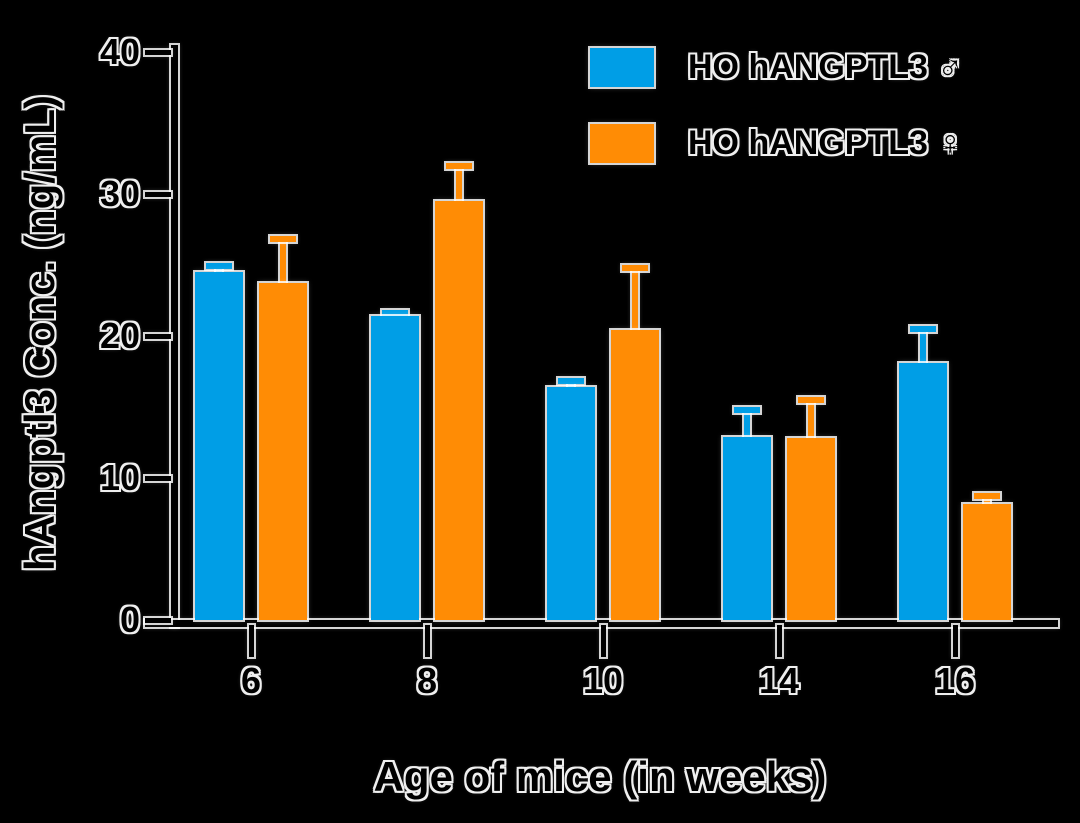 The height and width of the screenshot is (823, 1080). What do you see at coordinates (283, 263) in the screenshot?
I see `error-bar-female-6w` at bounding box center [283, 263].